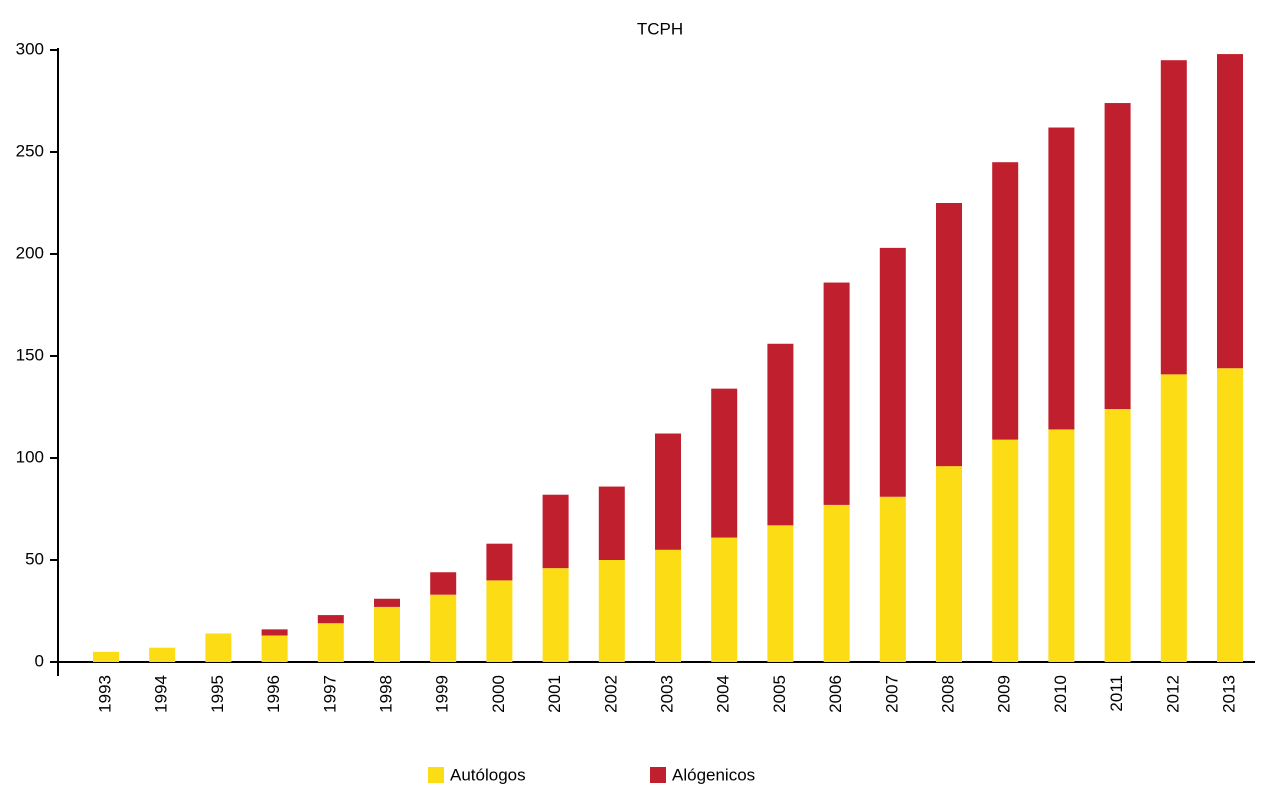 Image resolution: width=1266 pixels, height=787 pixels. What do you see at coordinates (1060, 694) in the screenshot?
I see `x-tick-label: 2010` at bounding box center [1060, 694].